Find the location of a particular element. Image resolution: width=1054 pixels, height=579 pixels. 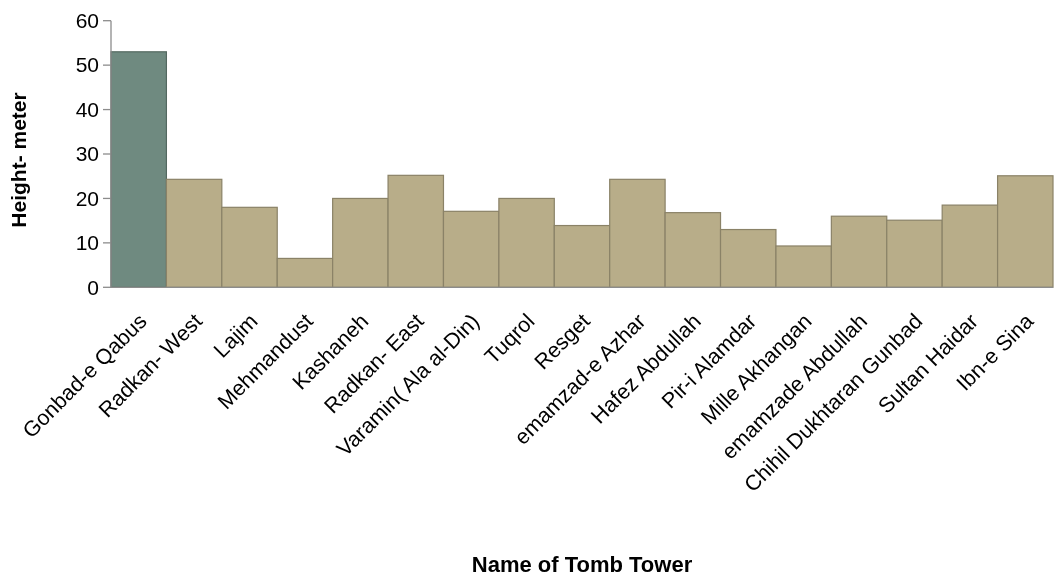

y-tick-label: 60 is located at coordinates (87, 21).